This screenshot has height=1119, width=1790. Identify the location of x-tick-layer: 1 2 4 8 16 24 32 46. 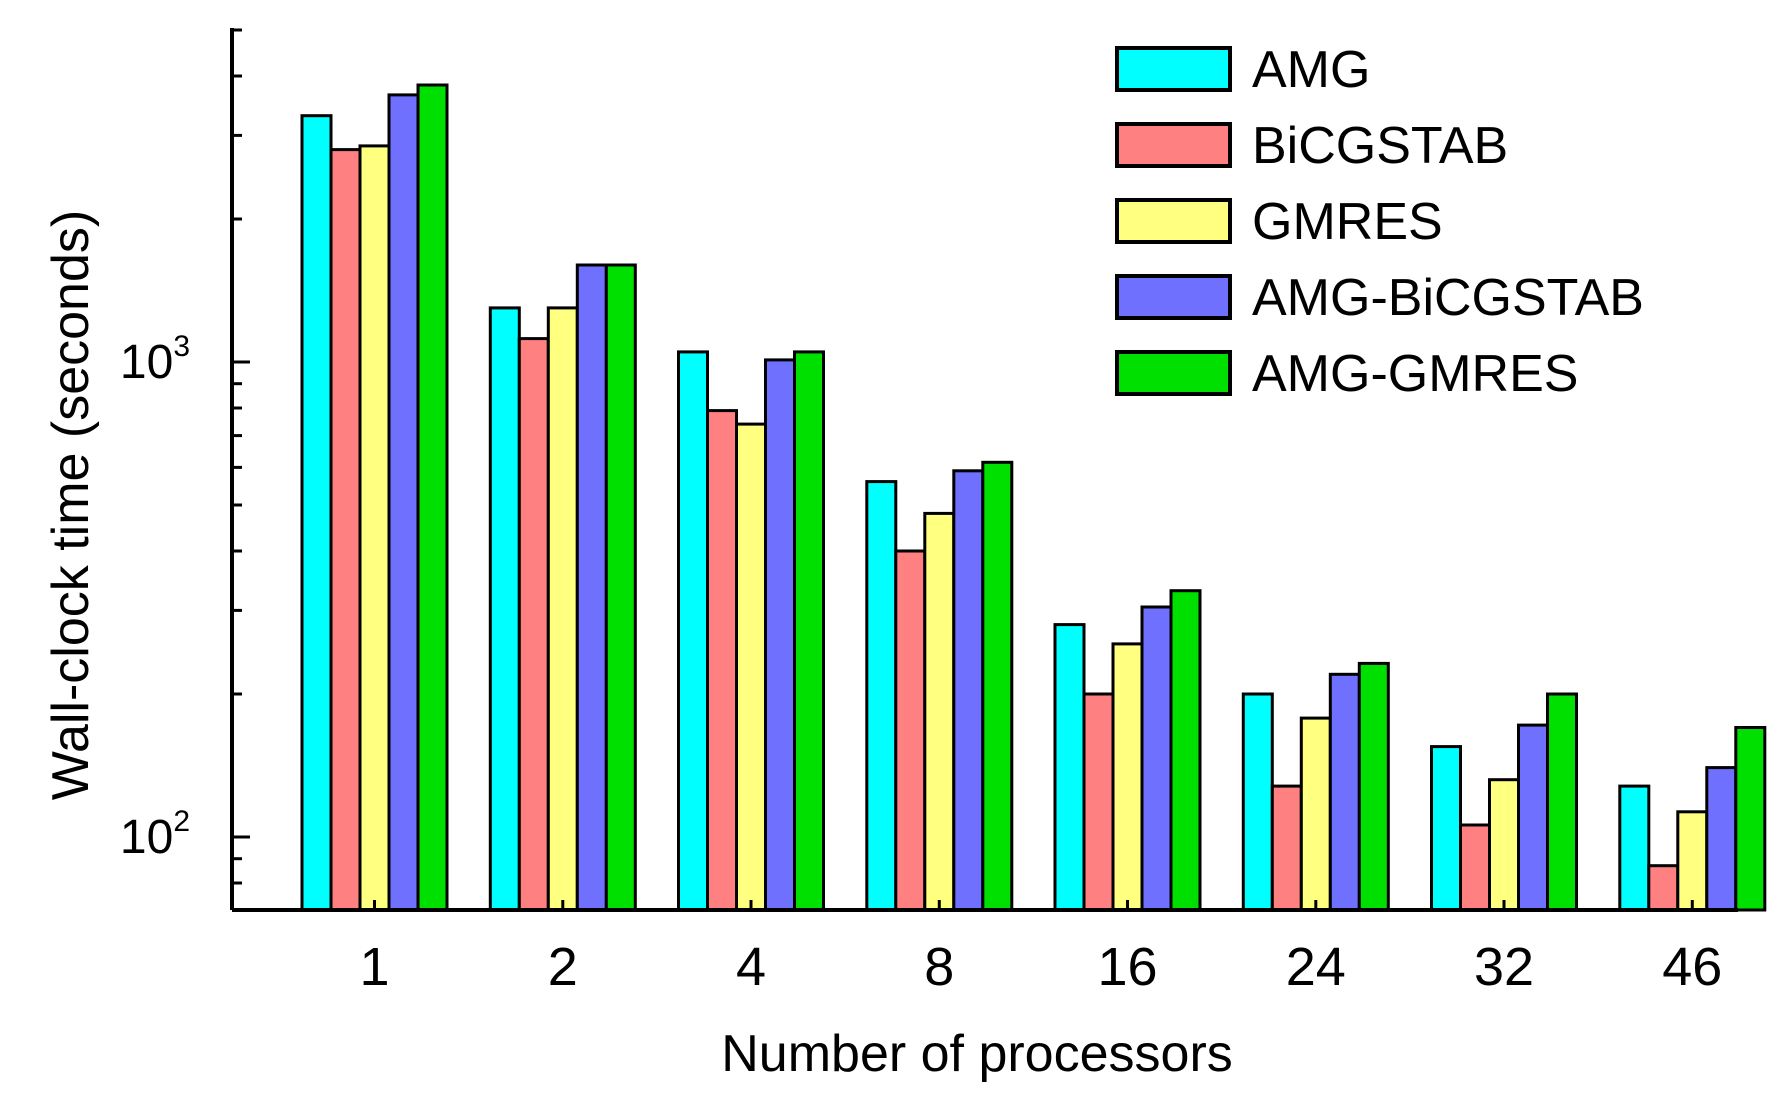
(1040, 948).